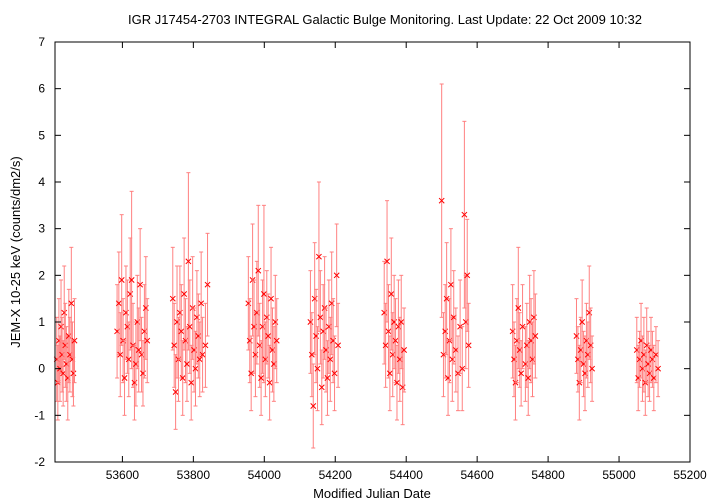 The height and width of the screenshot is (504, 720). Describe the element at coordinates (619, 475) in the screenshot. I see `x-tick-label: 55000` at that location.